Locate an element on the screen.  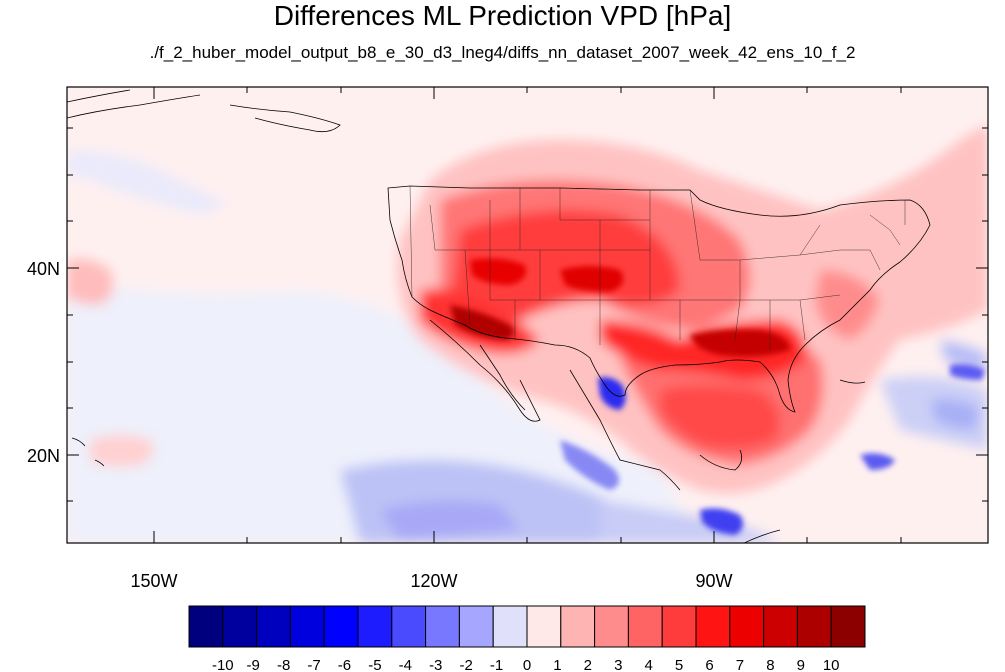
colorbar-tick-label: -3 is located at coordinates (435, 664).